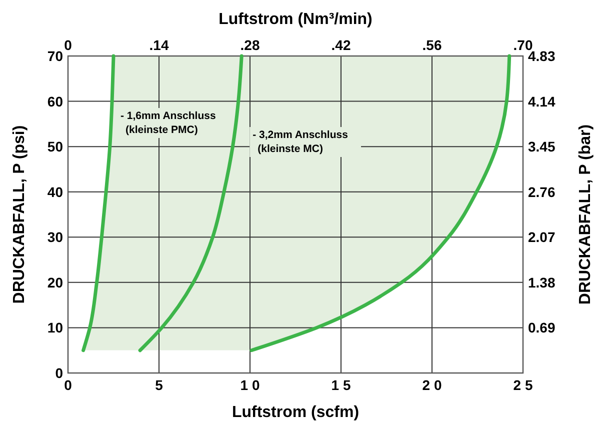  Describe the element at coordinates (296, 412) in the screenshot. I see `x-axis-title: Luftstrom (scfm)` at that location.